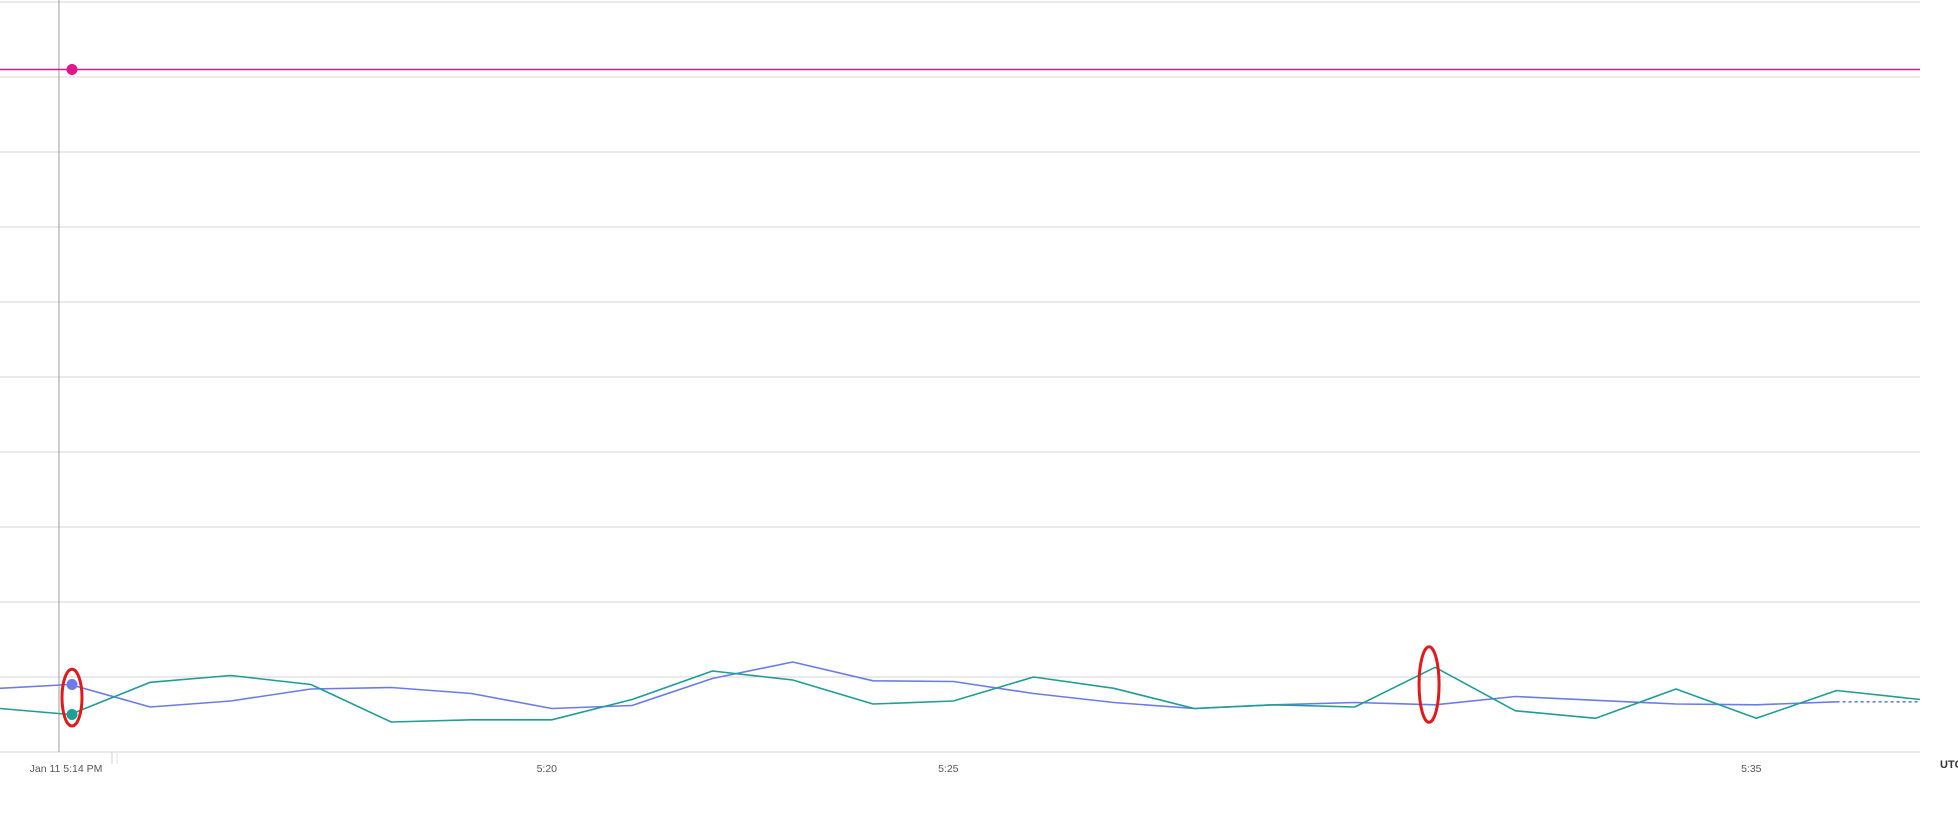  I want to click on series-3-hover-point, so click(72, 714).